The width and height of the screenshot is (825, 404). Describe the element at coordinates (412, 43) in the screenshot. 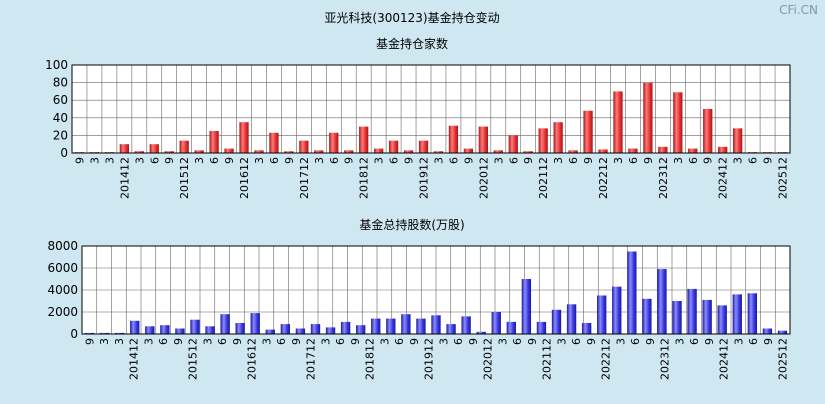

I see `chart1-title: 基金持仓家数` at that location.